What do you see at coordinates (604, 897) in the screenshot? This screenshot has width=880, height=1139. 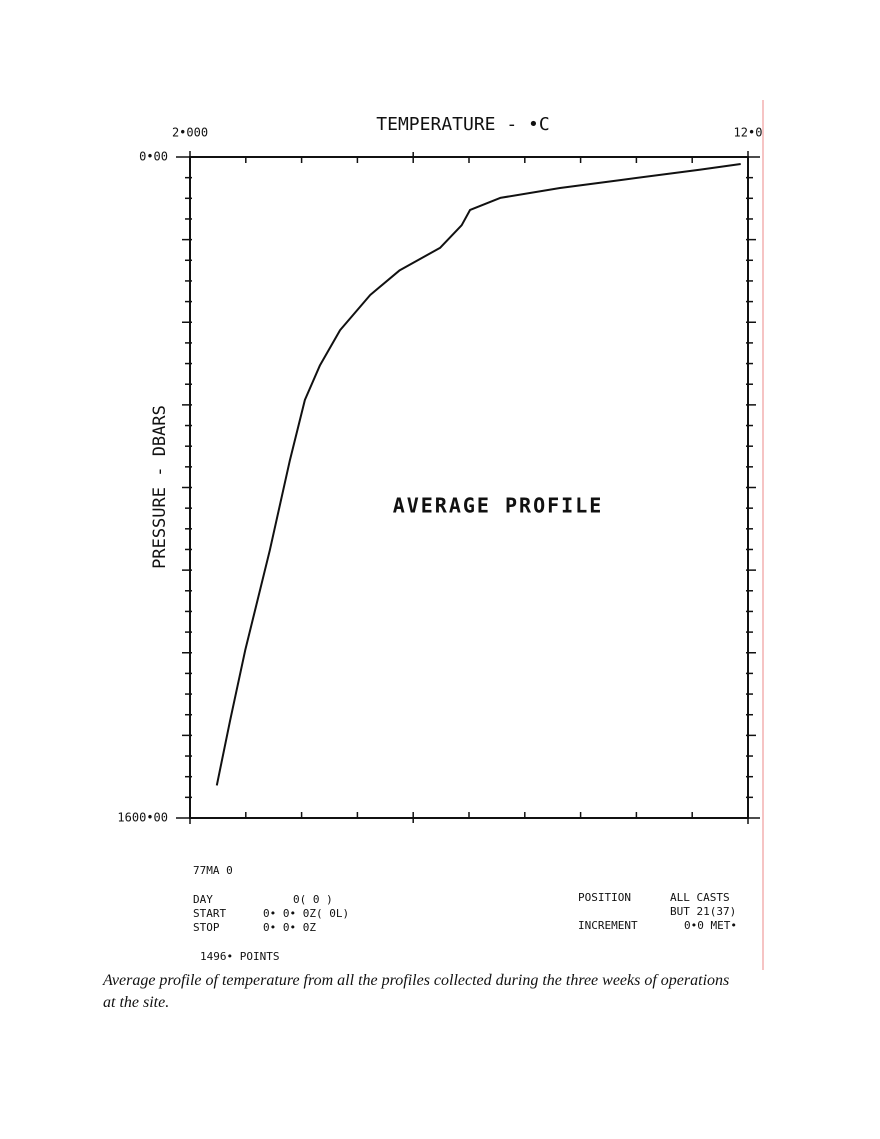 I see `footer-text: POSITION` at bounding box center [604, 897].